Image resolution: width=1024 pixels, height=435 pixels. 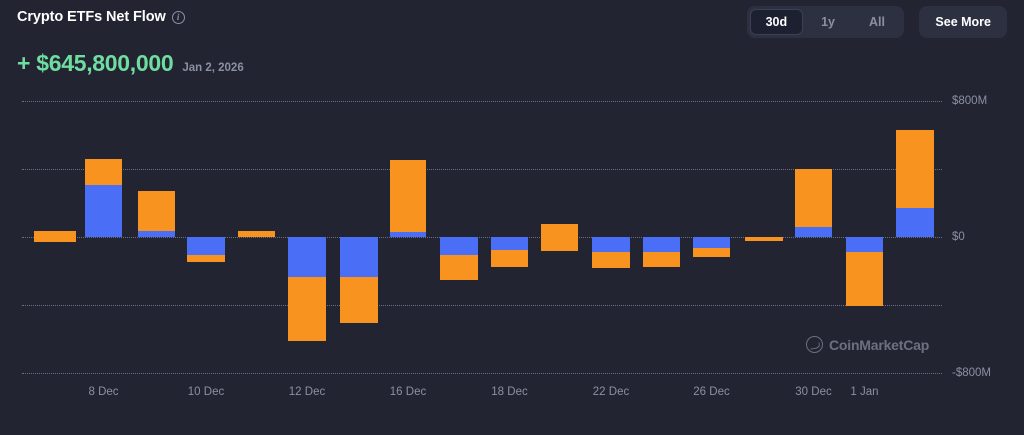 What do you see at coordinates (509, 392) in the screenshot?
I see `x-axis-label: 18 Dec` at bounding box center [509, 392].